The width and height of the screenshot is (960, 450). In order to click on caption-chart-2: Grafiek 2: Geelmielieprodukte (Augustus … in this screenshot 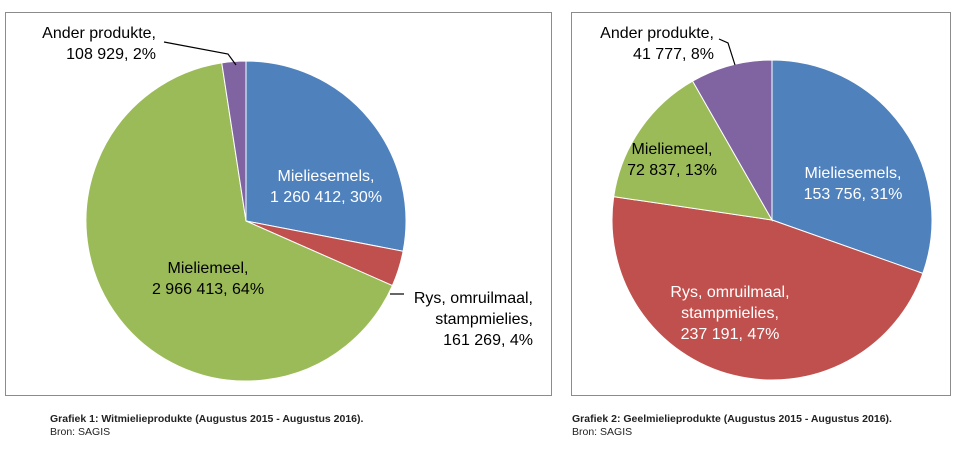, I will do `click(732, 426)`.